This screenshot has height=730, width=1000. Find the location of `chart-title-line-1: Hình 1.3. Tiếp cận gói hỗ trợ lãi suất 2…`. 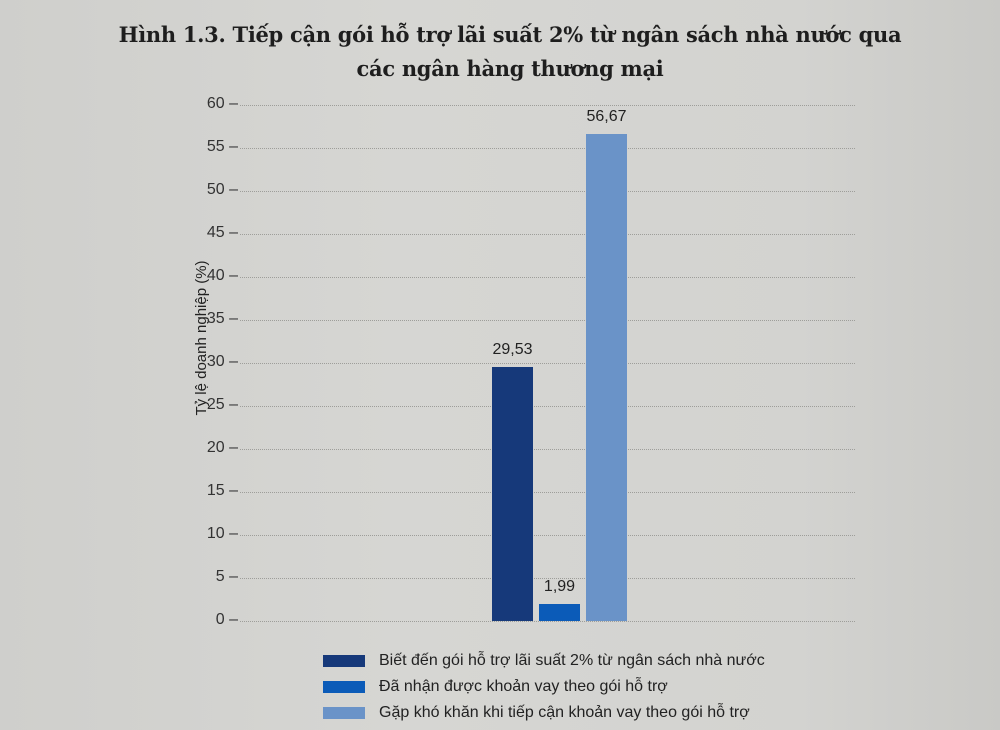

chart-title-line-1: Hình 1.3. Tiếp cận gói hỗ trợ lãi suất 2… is located at coordinates (510, 34).